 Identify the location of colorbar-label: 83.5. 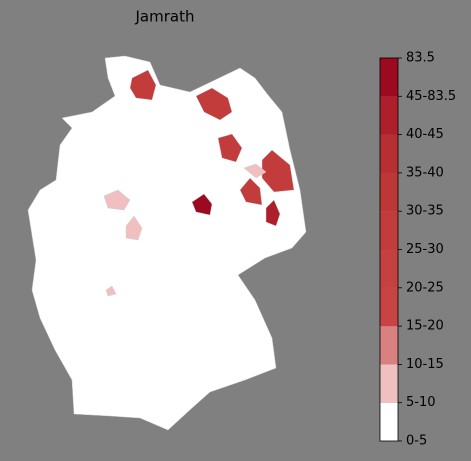
(420, 58).